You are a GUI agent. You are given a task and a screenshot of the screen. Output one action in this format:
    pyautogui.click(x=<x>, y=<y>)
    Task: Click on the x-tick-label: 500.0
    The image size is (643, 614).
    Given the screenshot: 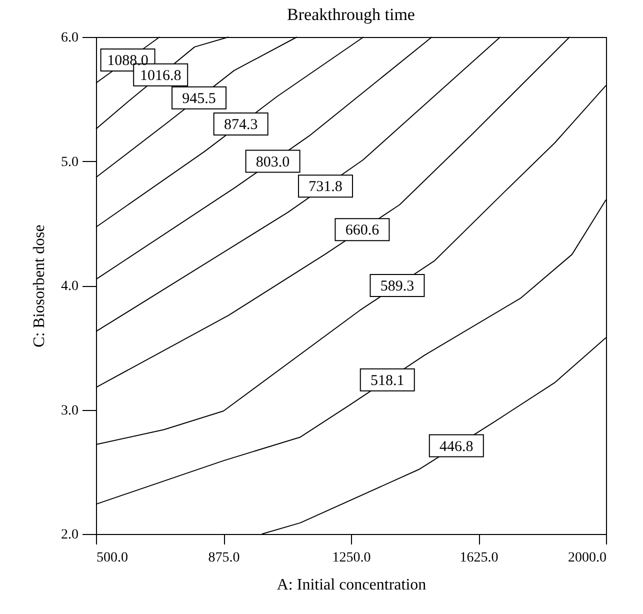 What is the action you would take?
    pyautogui.click(x=112, y=558)
    